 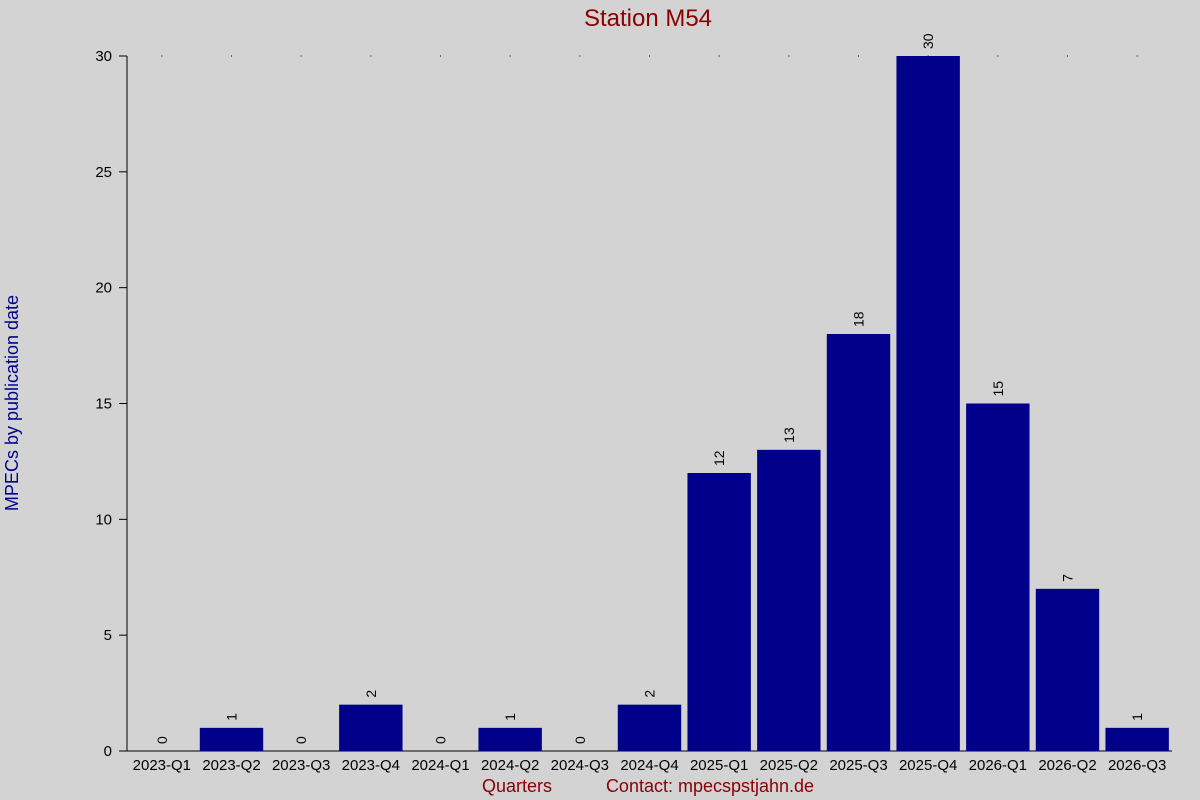 I want to click on y-tick-label: 15, so click(x=103, y=404).